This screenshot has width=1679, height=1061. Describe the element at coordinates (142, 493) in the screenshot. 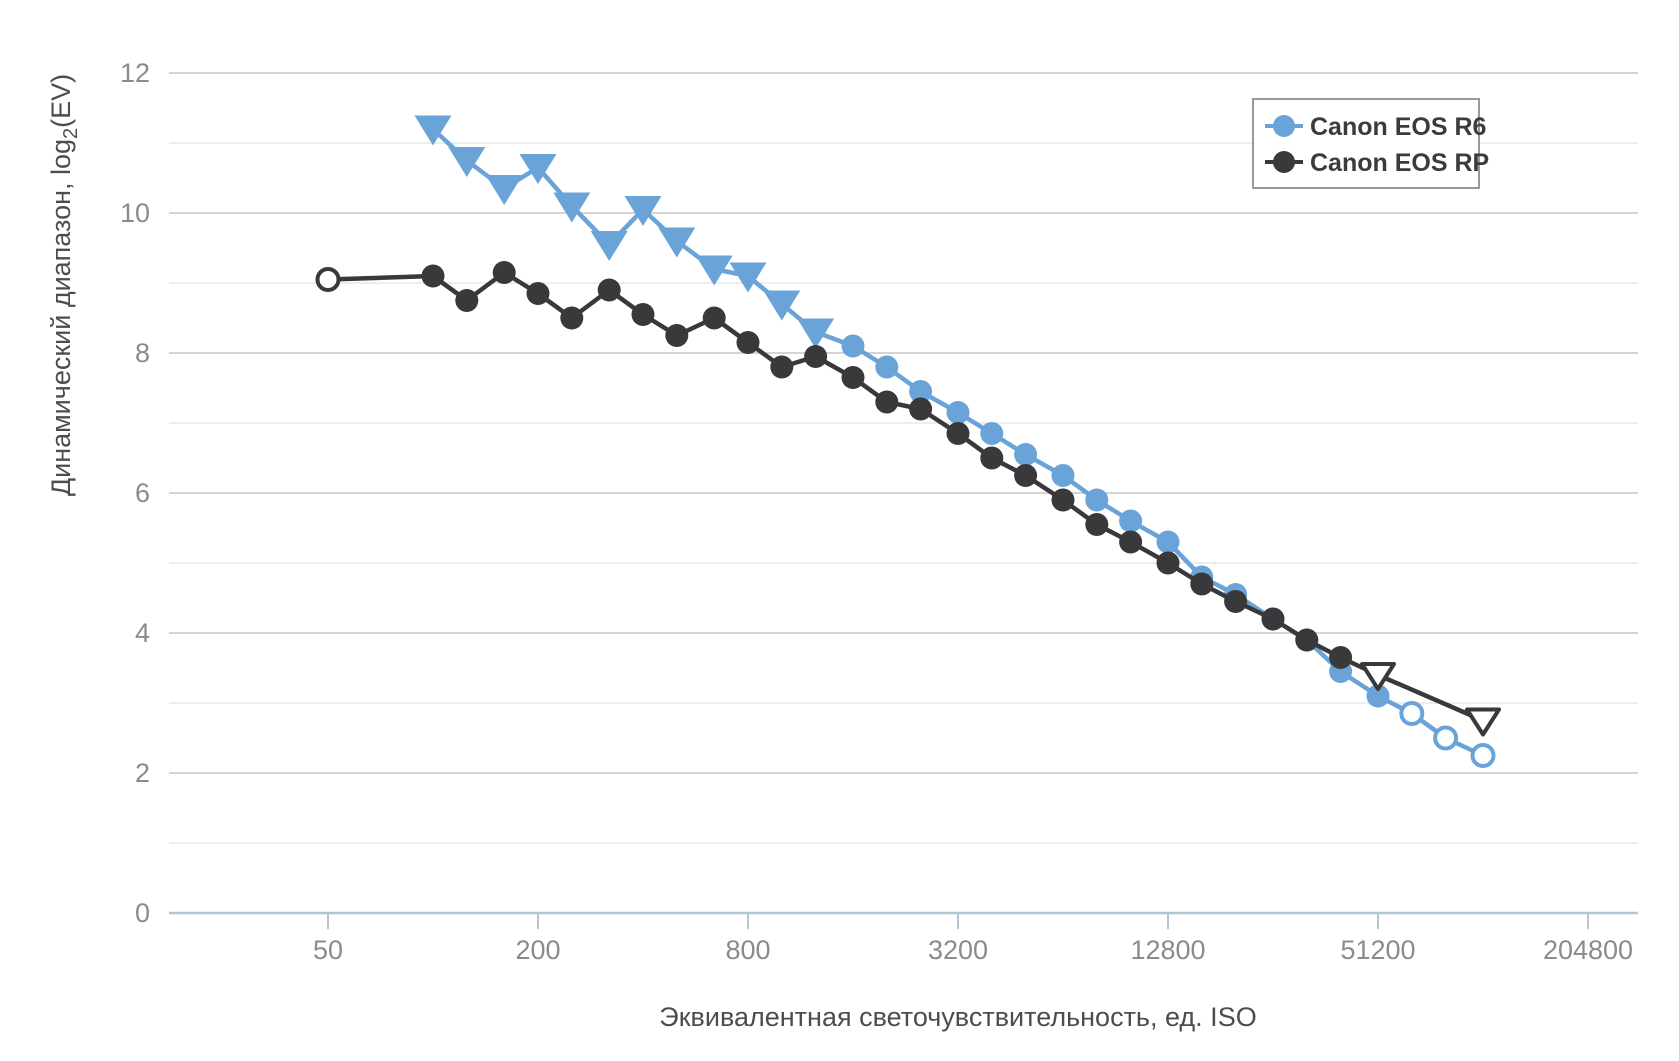

I see `y-tick-label: 6` at that location.